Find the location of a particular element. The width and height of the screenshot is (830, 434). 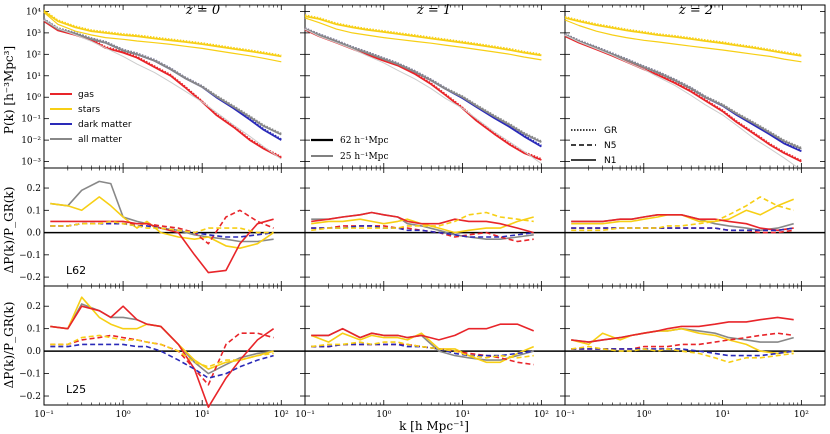

column-title-z1: z = 1 is located at coordinates (433, 10).